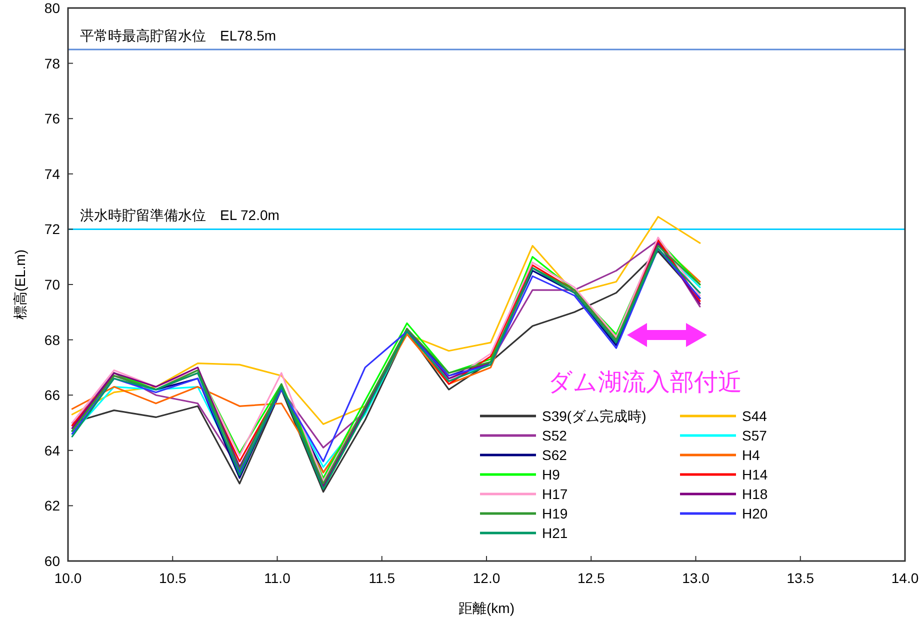  Describe the element at coordinates (52, 340) in the screenshot. I see `y-tick-label: 68` at that location.